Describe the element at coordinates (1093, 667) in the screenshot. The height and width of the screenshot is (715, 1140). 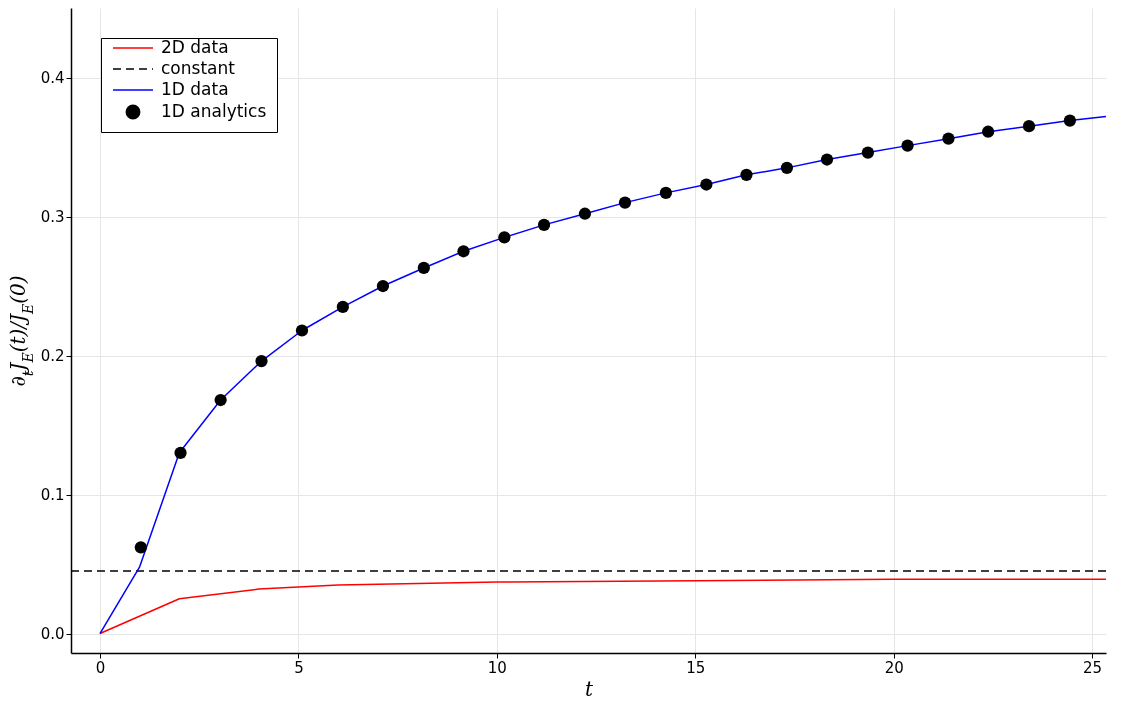
I see `x-tick-label: 25` at that location.